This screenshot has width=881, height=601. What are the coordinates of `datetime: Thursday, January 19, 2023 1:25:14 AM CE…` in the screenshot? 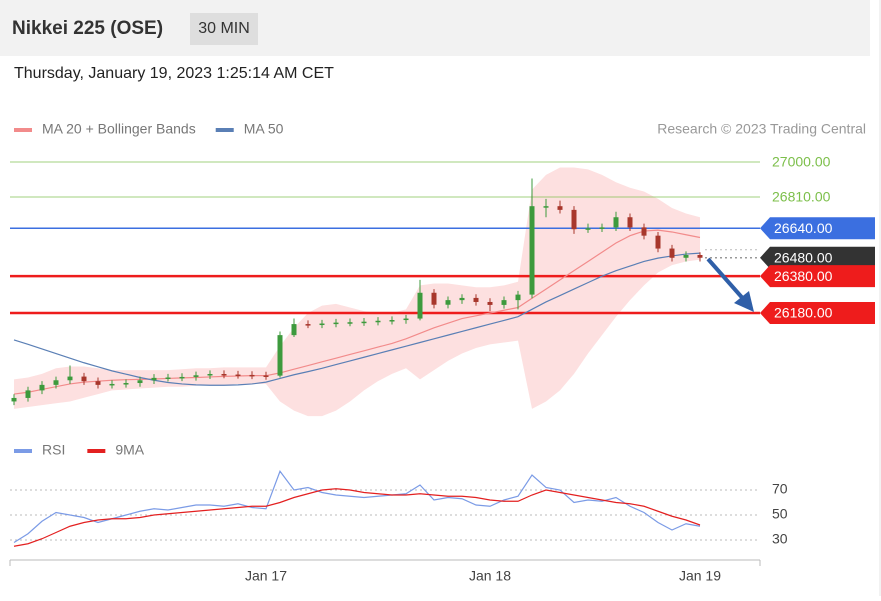 It's located at (174, 73).